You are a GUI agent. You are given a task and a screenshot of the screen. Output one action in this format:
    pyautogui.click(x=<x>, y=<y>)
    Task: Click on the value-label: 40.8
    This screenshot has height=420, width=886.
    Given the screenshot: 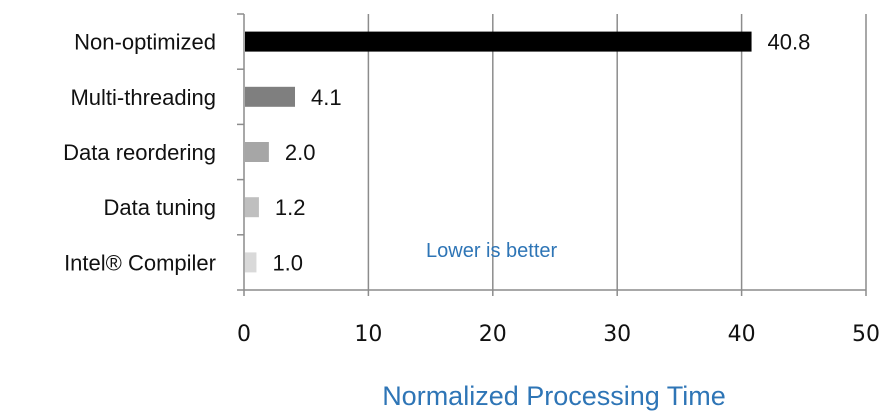 What is the action you would take?
    pyautogui.click(x=789, y=42)
    